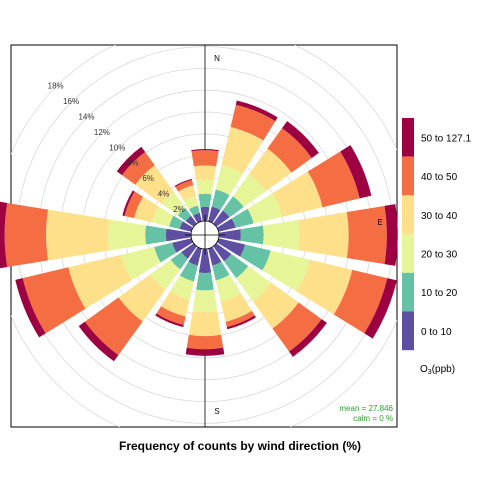  I want to click on radial-tick-label-14: 14%, so click(86, 116).